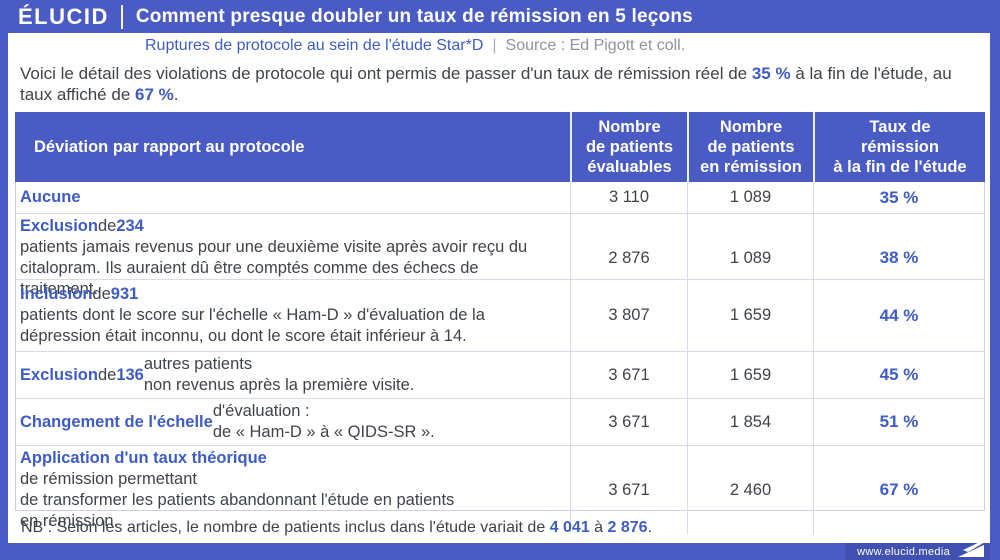  Describe the element at coordinates (899, 147) in the screenshot. I see `column-header-rate: Taux de rémission à la fin de l'étude` at that location.